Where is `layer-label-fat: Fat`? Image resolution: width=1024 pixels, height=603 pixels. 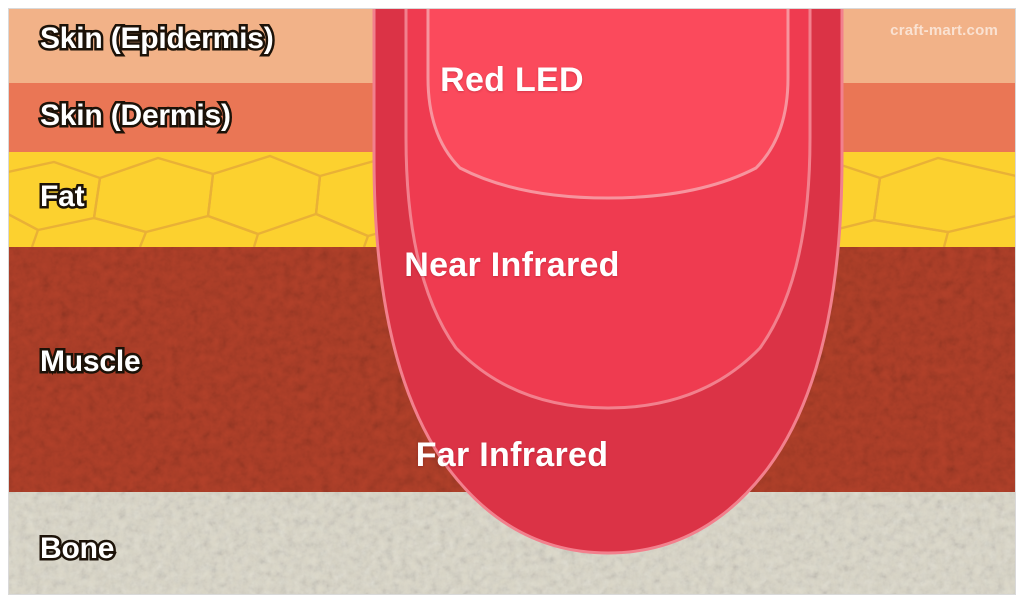
layer-label-fat: Fat is located at coordinates (62, 196).